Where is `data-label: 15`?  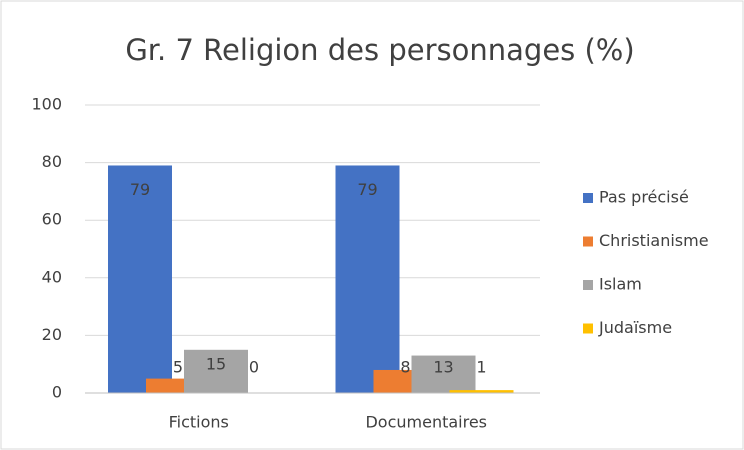 data-label: 15 is located at coordinates (216, 363).